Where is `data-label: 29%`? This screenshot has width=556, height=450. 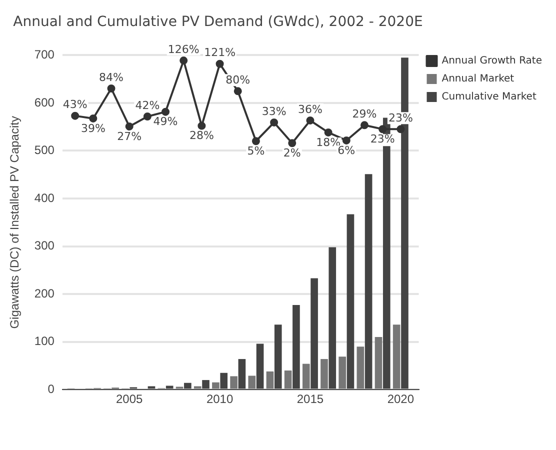 data-label: 29% is located at coordinates (364, 114).